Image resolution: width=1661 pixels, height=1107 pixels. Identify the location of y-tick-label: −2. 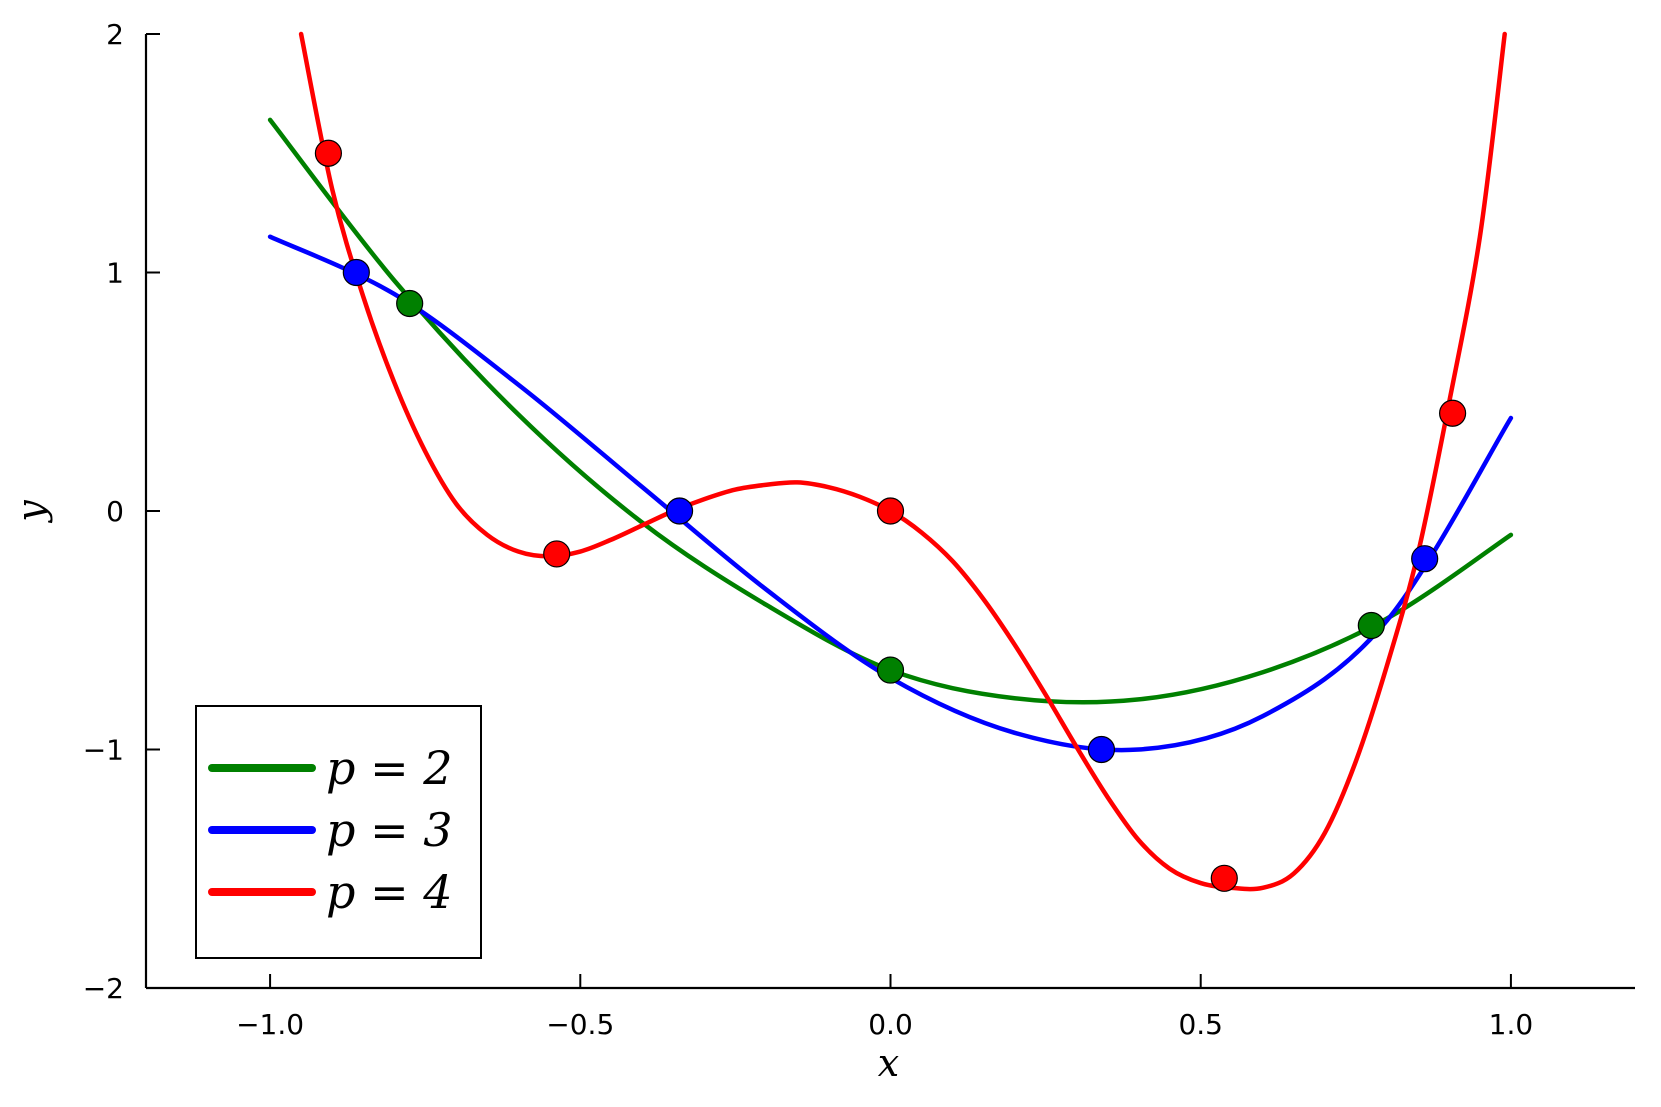
(103, 988).